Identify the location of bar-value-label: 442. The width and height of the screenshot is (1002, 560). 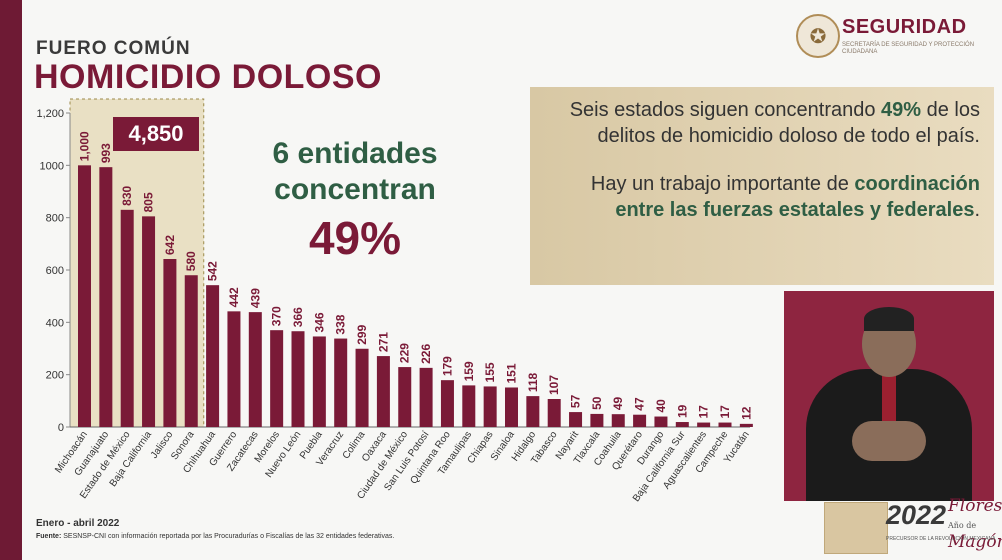
(234, 297).